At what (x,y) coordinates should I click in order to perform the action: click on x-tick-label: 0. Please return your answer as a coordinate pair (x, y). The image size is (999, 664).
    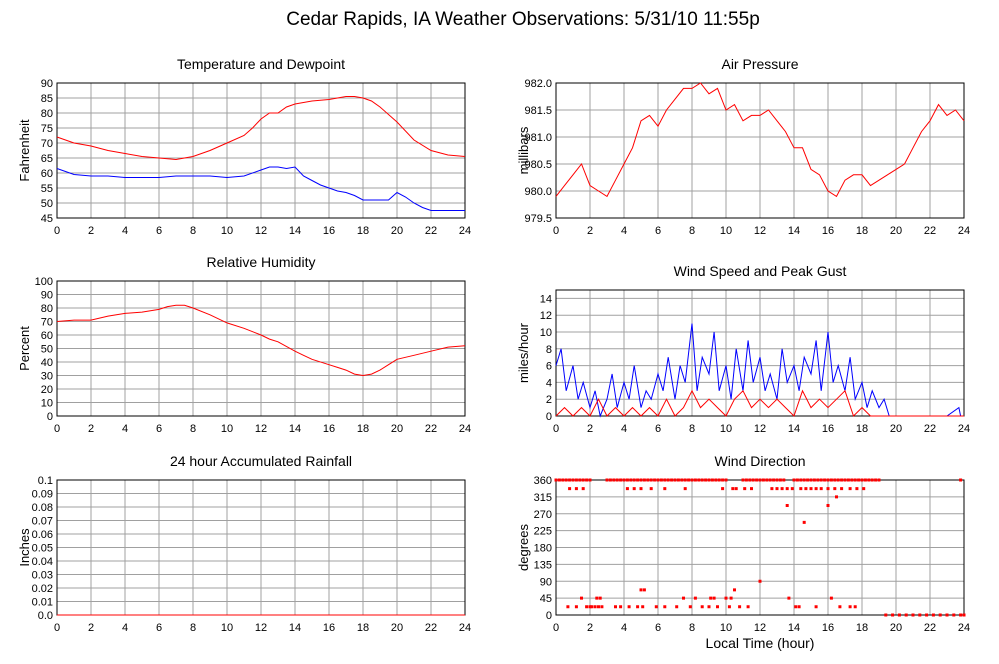
    Looking at the image, I should click on (57, 429).